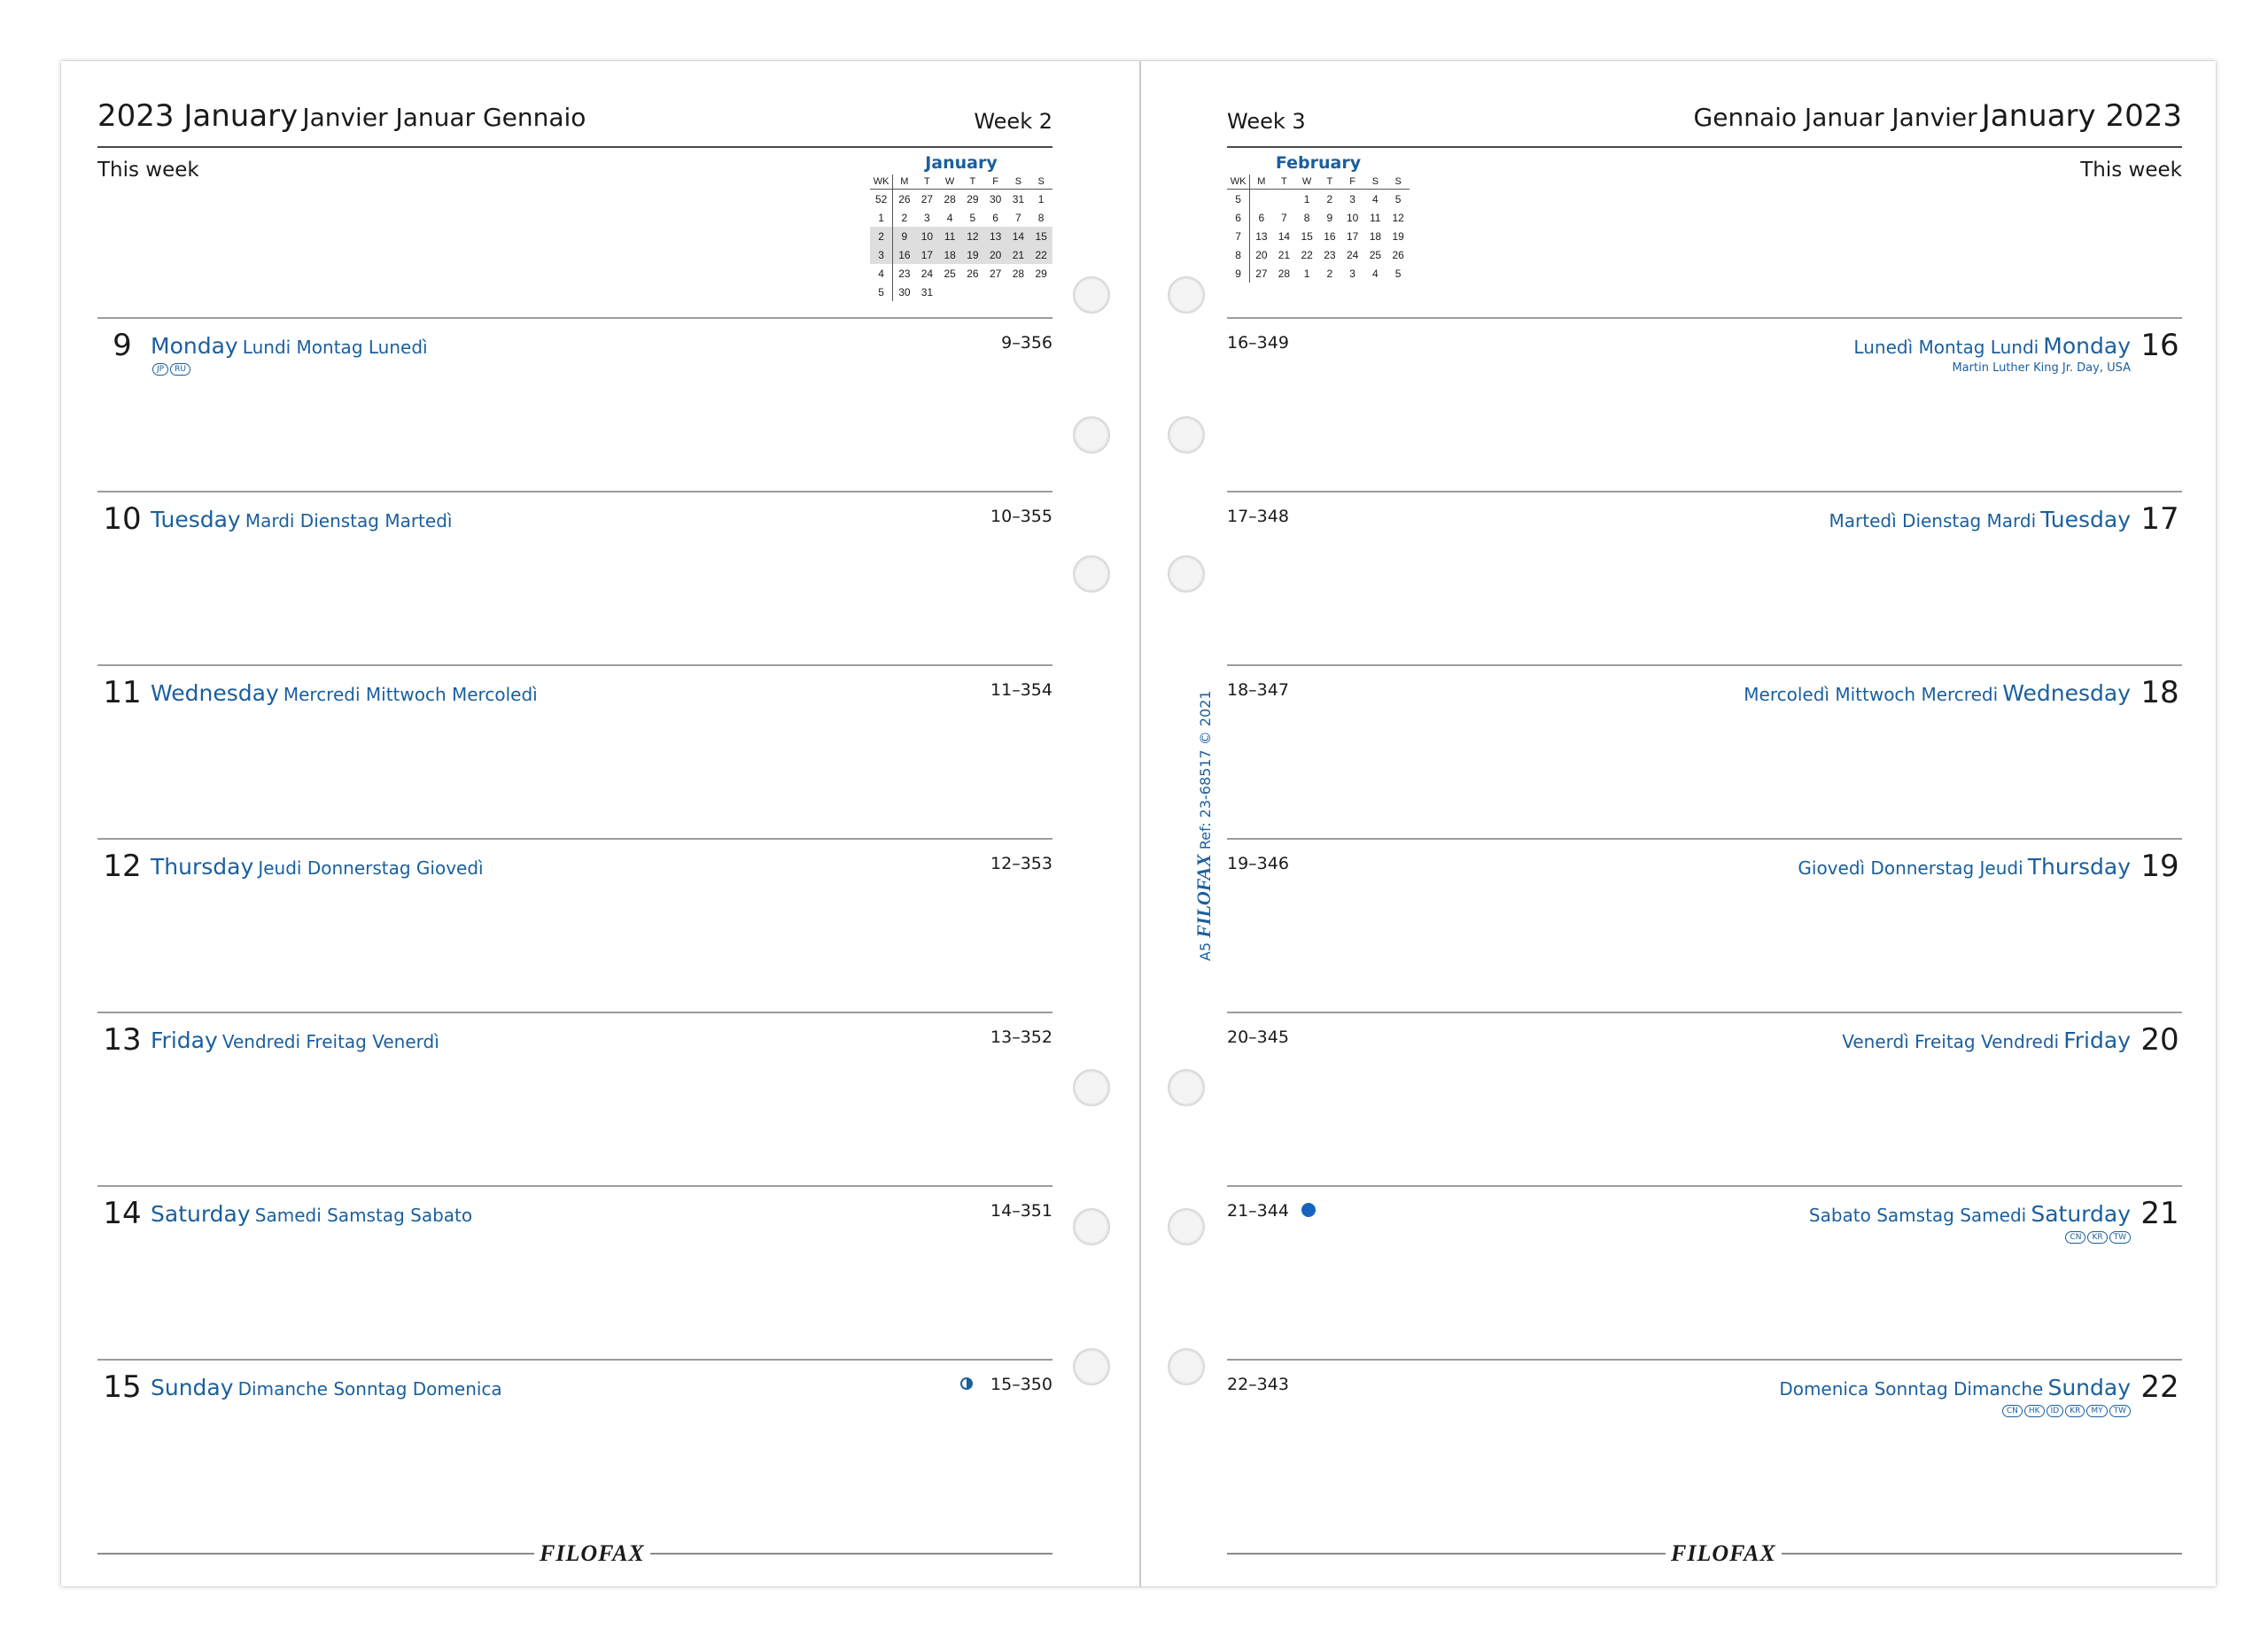 This screenshot has width=2268, height=1644. Describe the element at coordinates (1018, 217) in the screenshot. I see `mini-calendar-date: 7` at that location.